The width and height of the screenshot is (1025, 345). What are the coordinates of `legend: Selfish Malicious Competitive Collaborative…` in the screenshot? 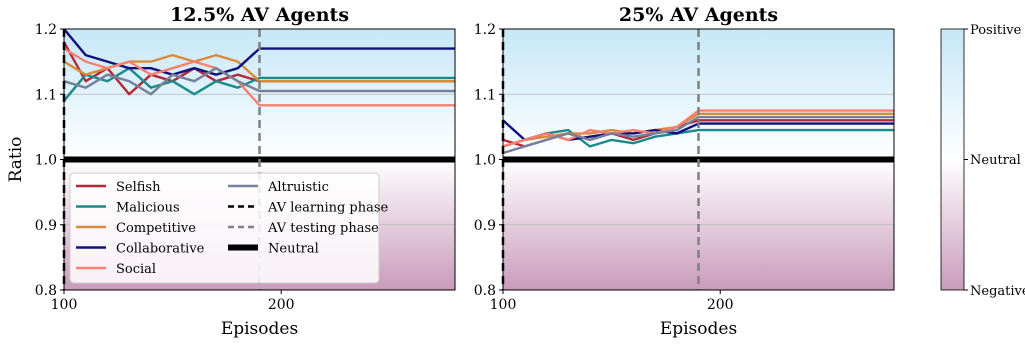 It's located at (229, 228).